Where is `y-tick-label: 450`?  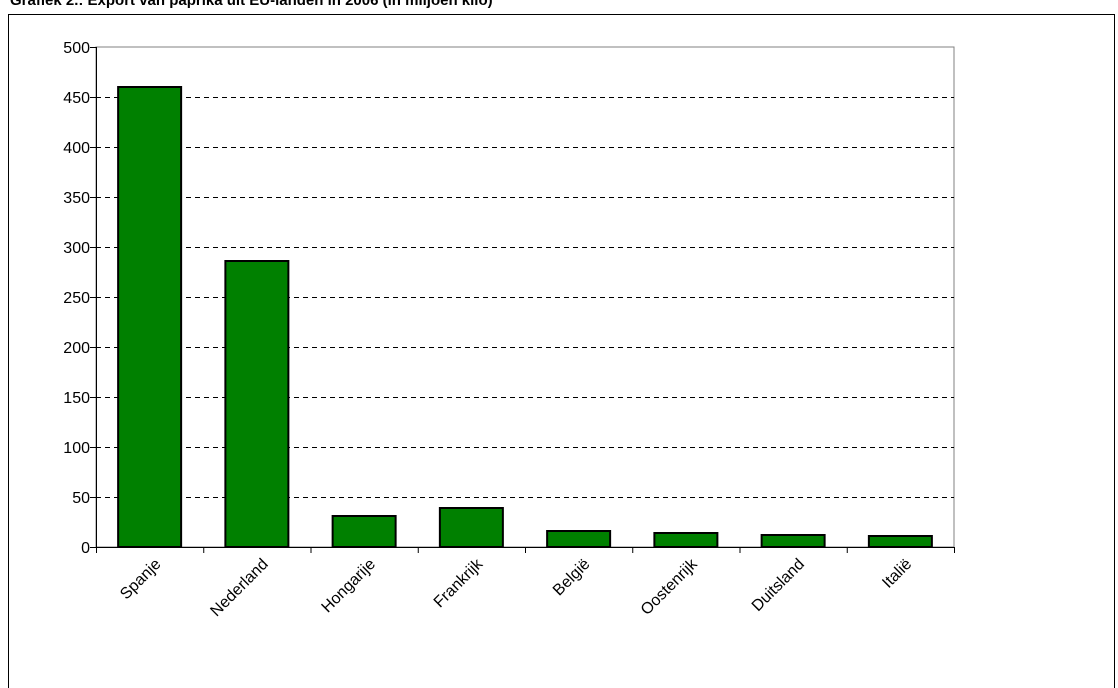 y-tick-label: 450 is located at coordinates (76, 98).